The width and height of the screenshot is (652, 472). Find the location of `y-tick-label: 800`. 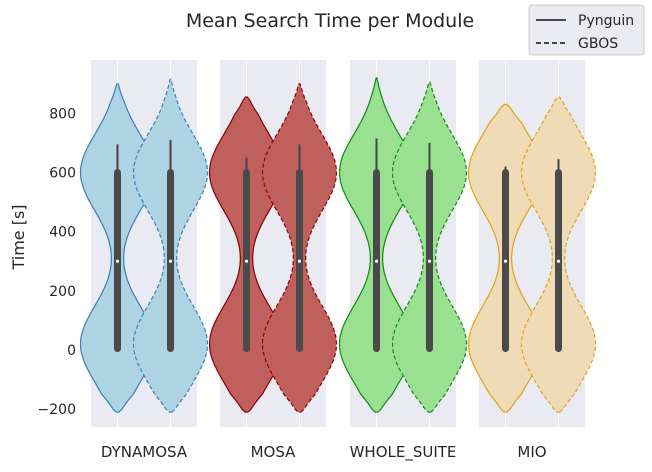

y-tick-label: 800 is located at coordinates (62, 114).